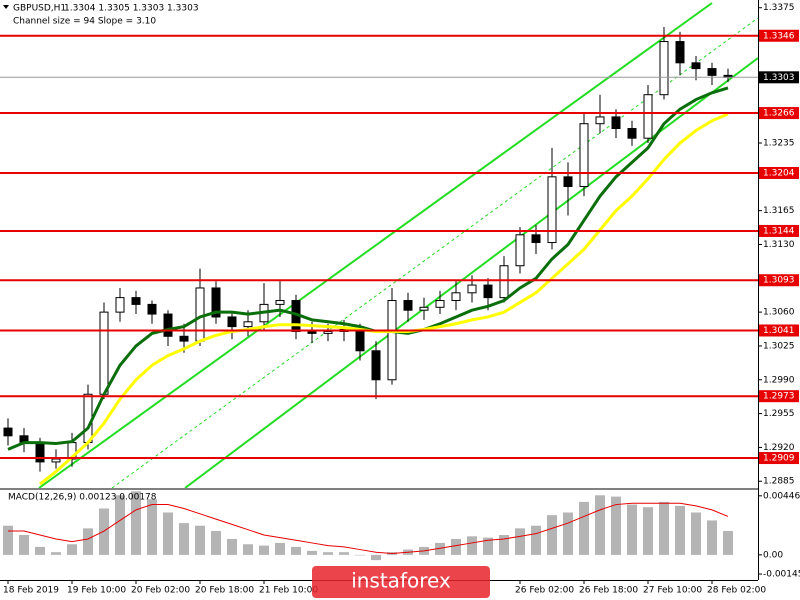 This screenshot has width=800, height=600. I want to click on macd-title: MACD(12,26,9) 0.00123 0.00178, so click(82, 498).